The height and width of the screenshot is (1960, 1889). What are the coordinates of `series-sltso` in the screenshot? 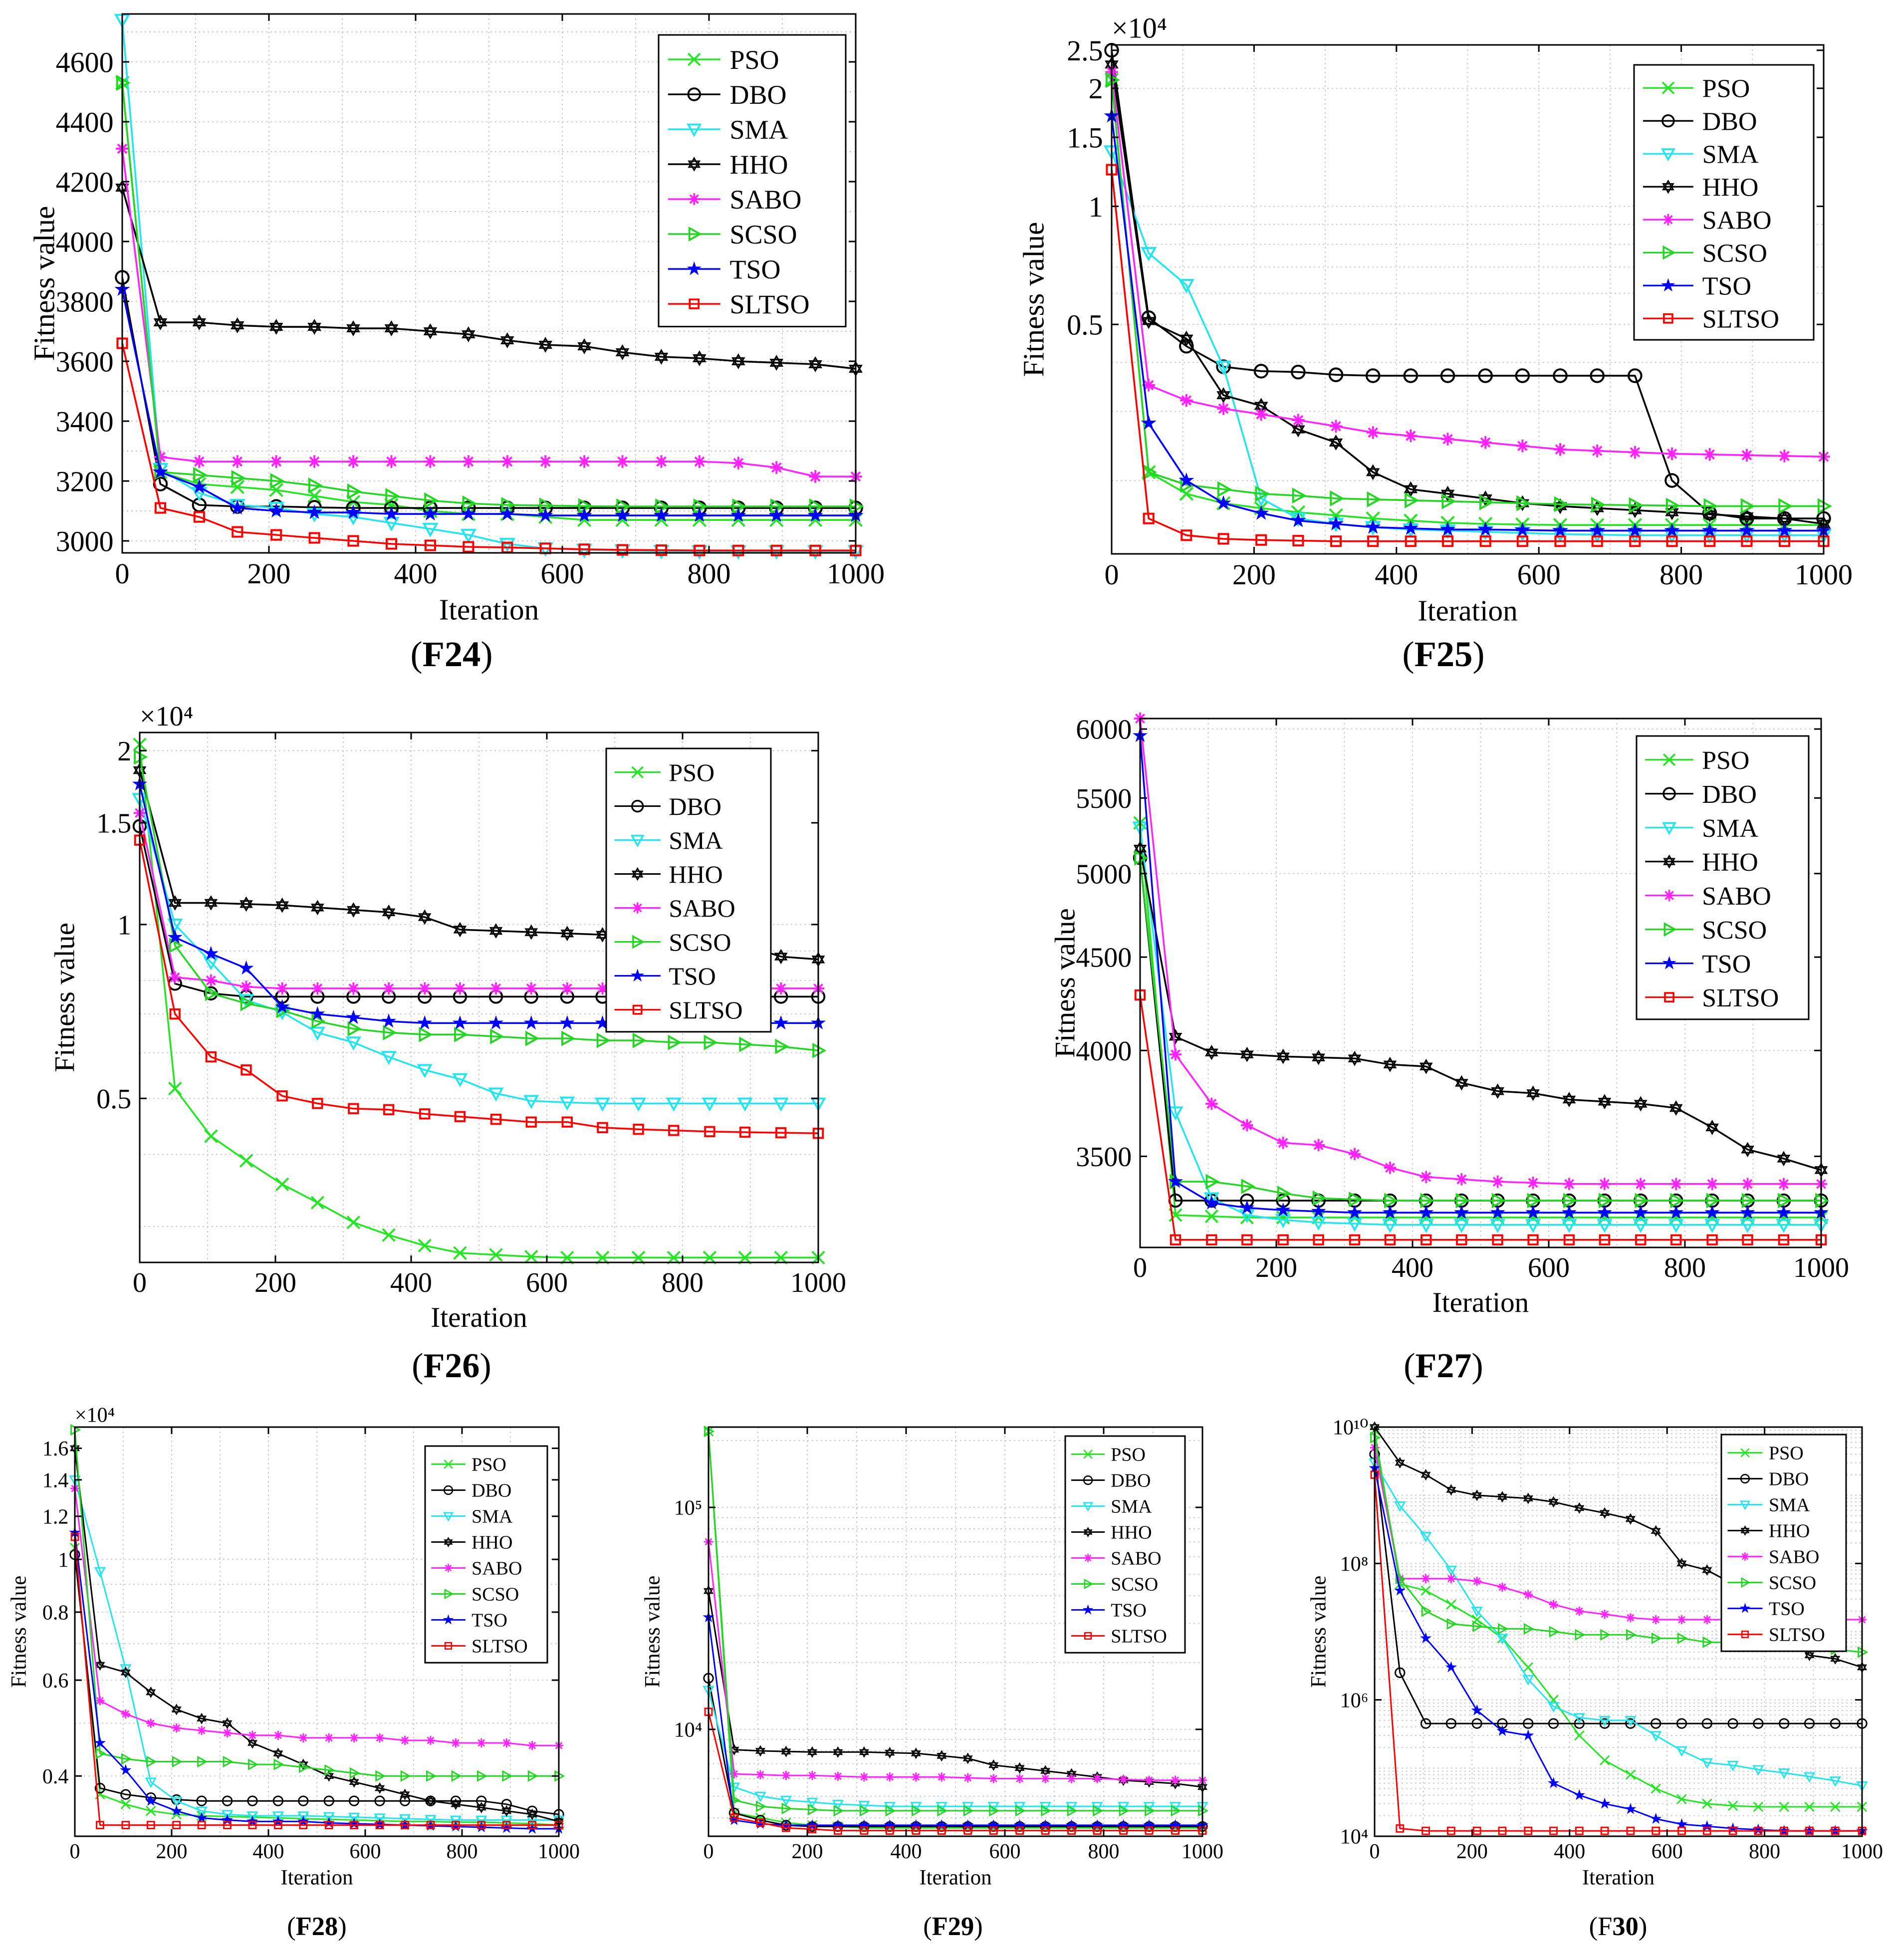 It's located at (1618, 1652).